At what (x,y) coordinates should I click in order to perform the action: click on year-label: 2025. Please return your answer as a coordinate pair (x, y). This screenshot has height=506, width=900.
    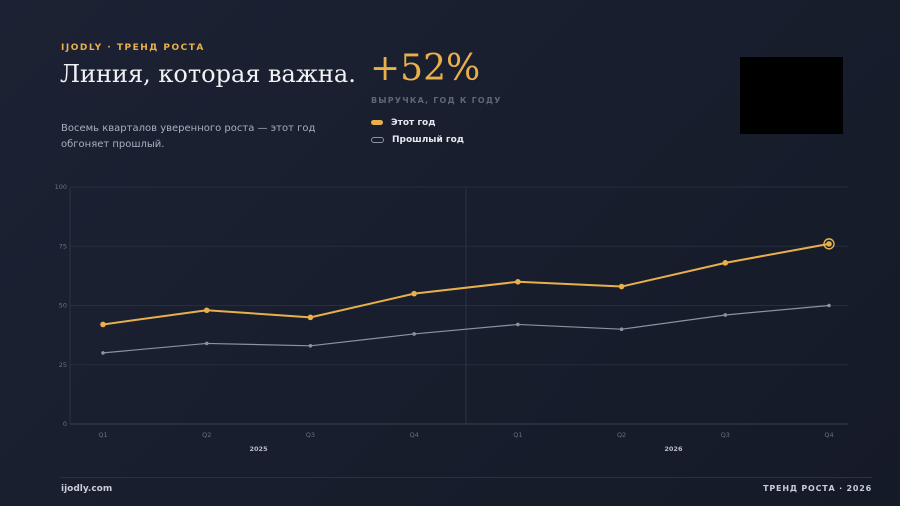
    Looking at the image, I should click on (259, 449).